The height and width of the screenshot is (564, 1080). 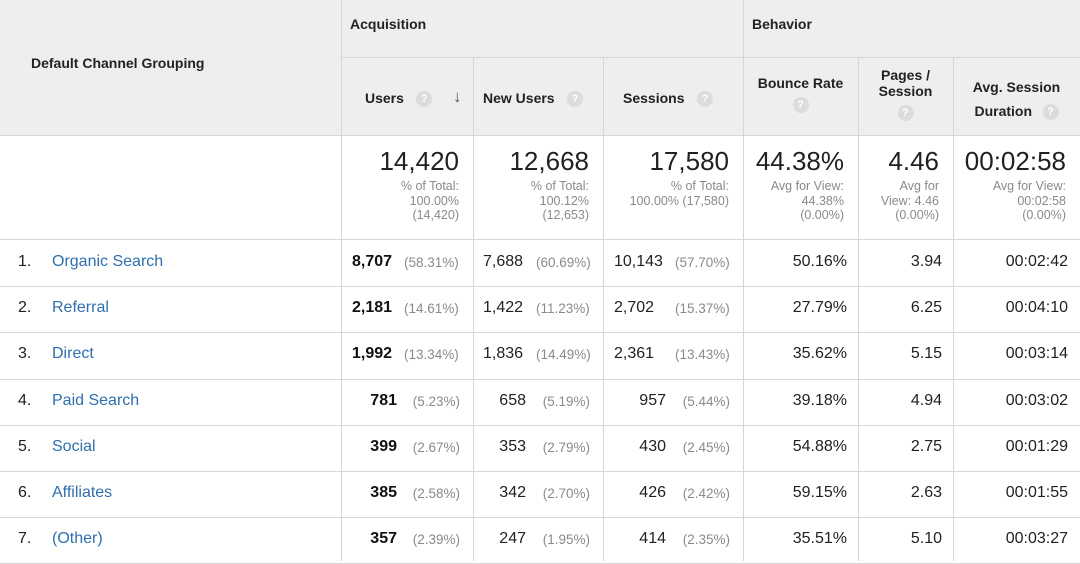 I want to click on total-users-sub: % of Total: 100.00% (14,420), so click(x=429, y=200).